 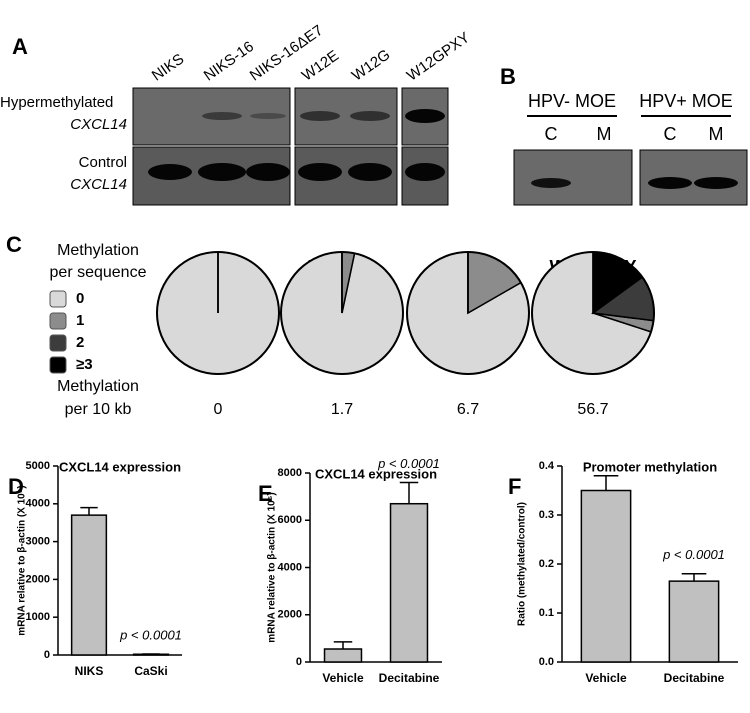 What do you see at coordinates (371, 65) in the screenshot?
I see `lane-label: W12G` at bounding box center [371, 65].